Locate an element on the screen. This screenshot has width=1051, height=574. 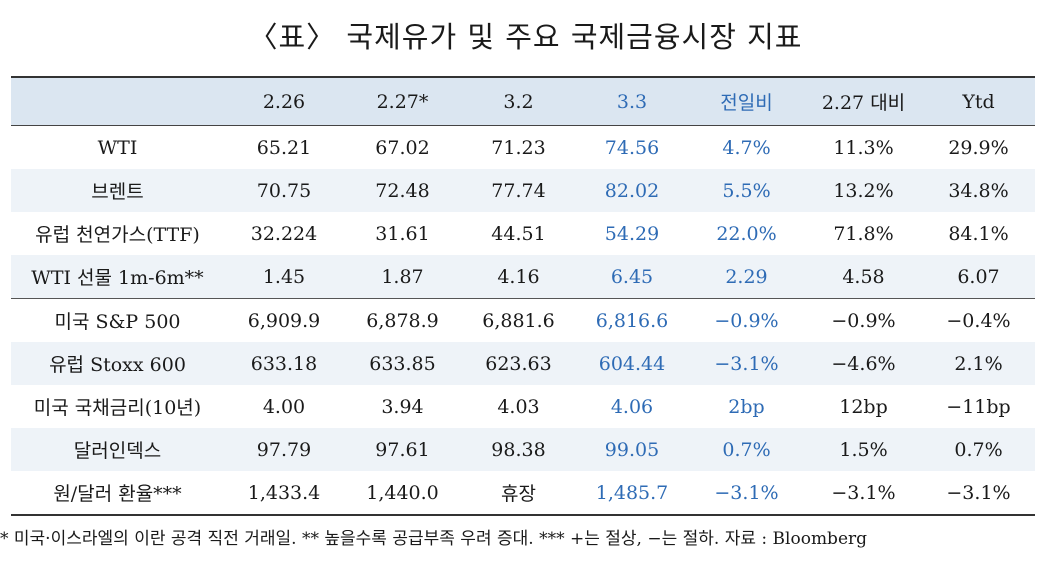
table-cell: 4.00 is located at coordinates (284, 406).